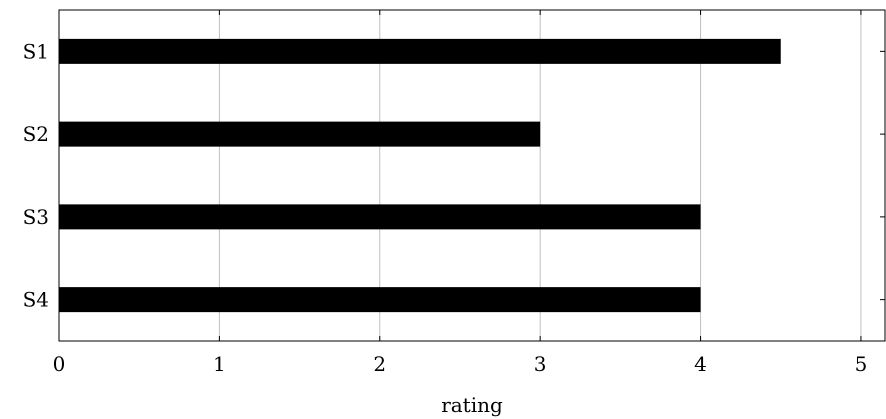 The height and width of the screenshot is (419, 886). I want to click on category-label-s1: S1, so click(36, 51).